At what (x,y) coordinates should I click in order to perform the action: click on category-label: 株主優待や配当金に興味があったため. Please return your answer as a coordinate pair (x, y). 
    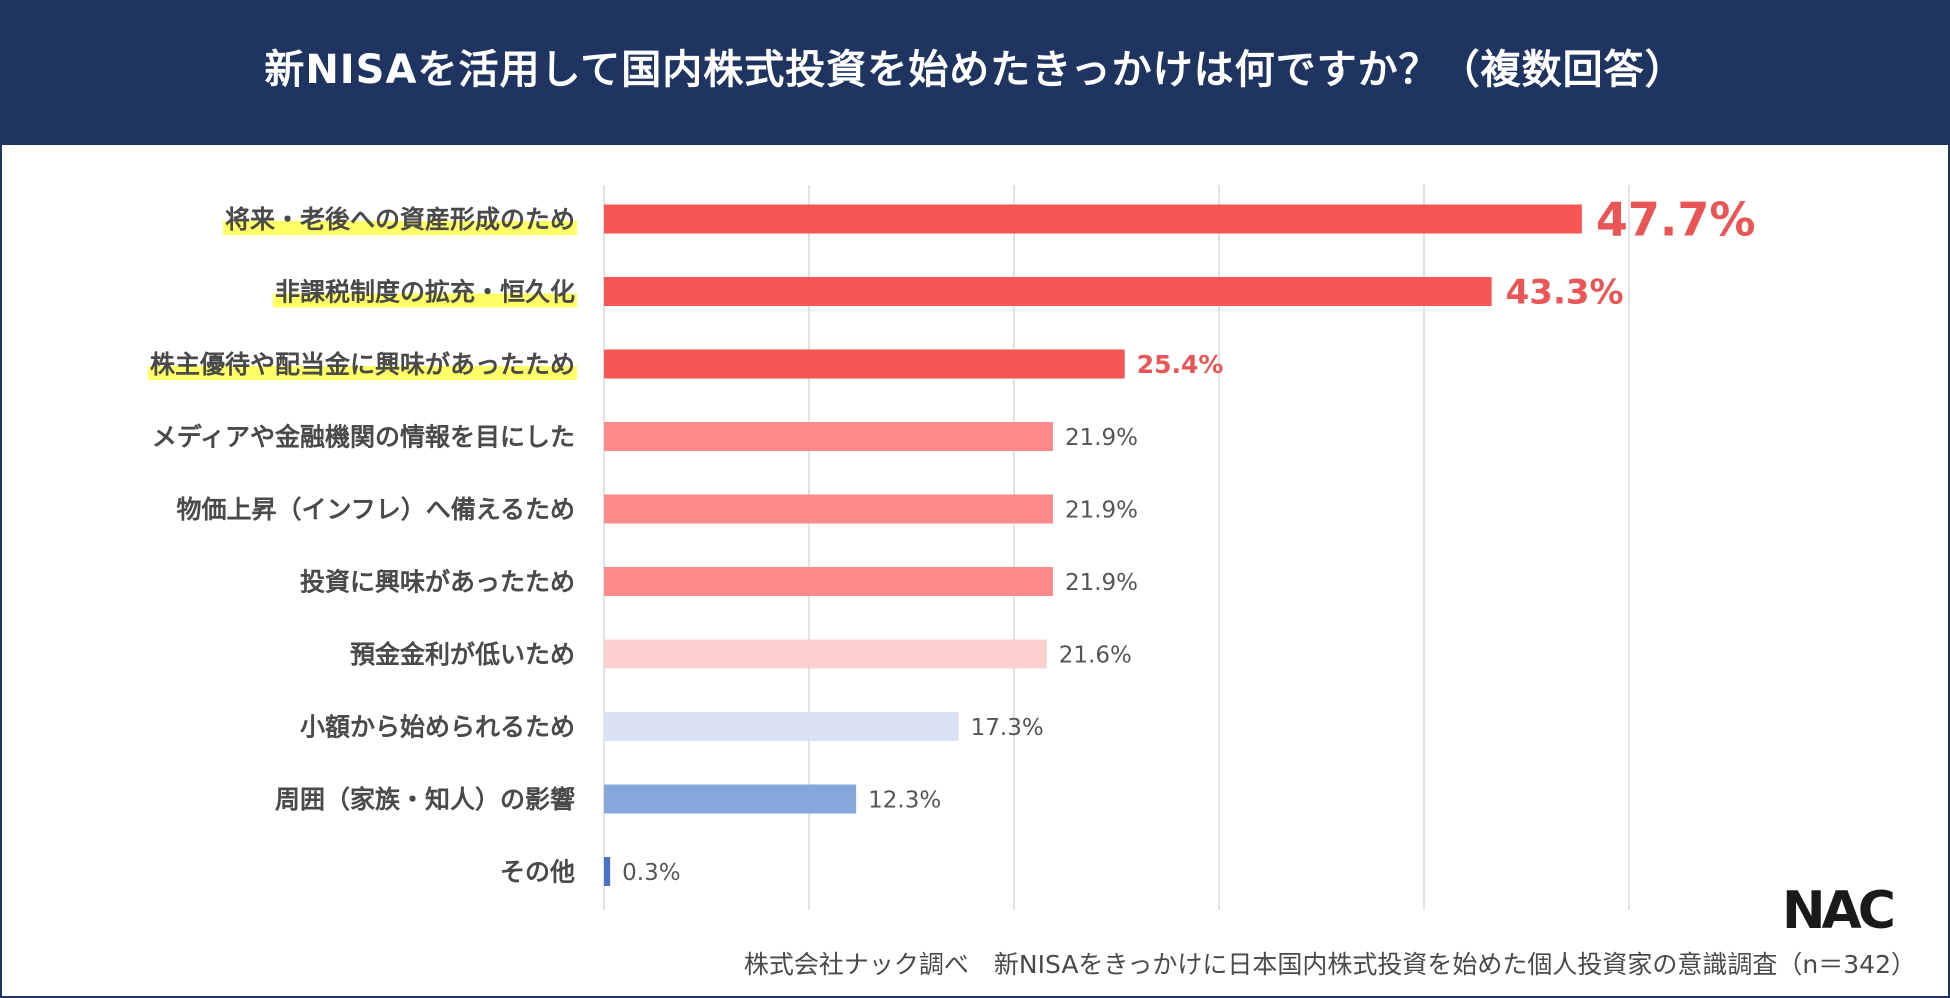
    Looking at the image, I should click on (362, 364).